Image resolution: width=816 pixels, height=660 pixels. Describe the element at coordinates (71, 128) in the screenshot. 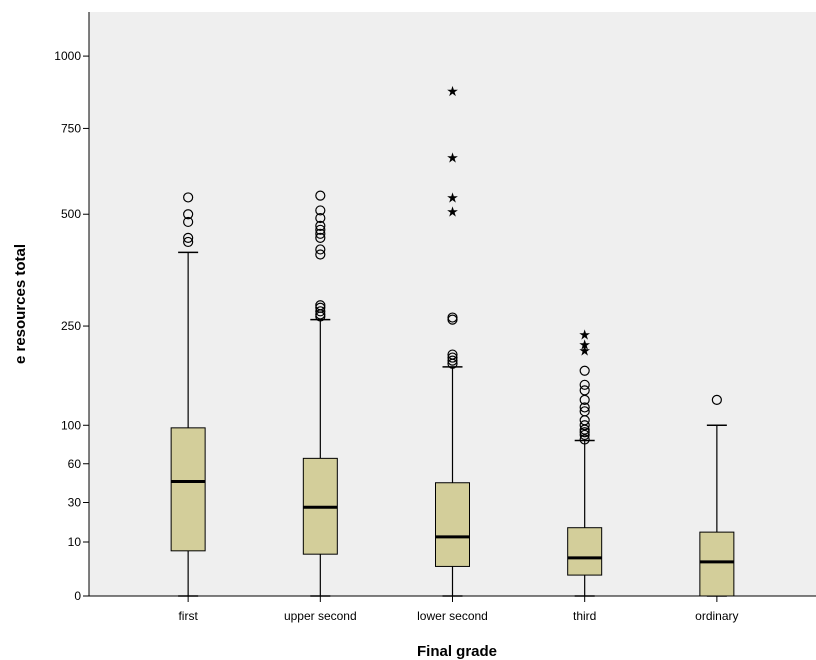

I see `y-tick-label: 750` at that location.